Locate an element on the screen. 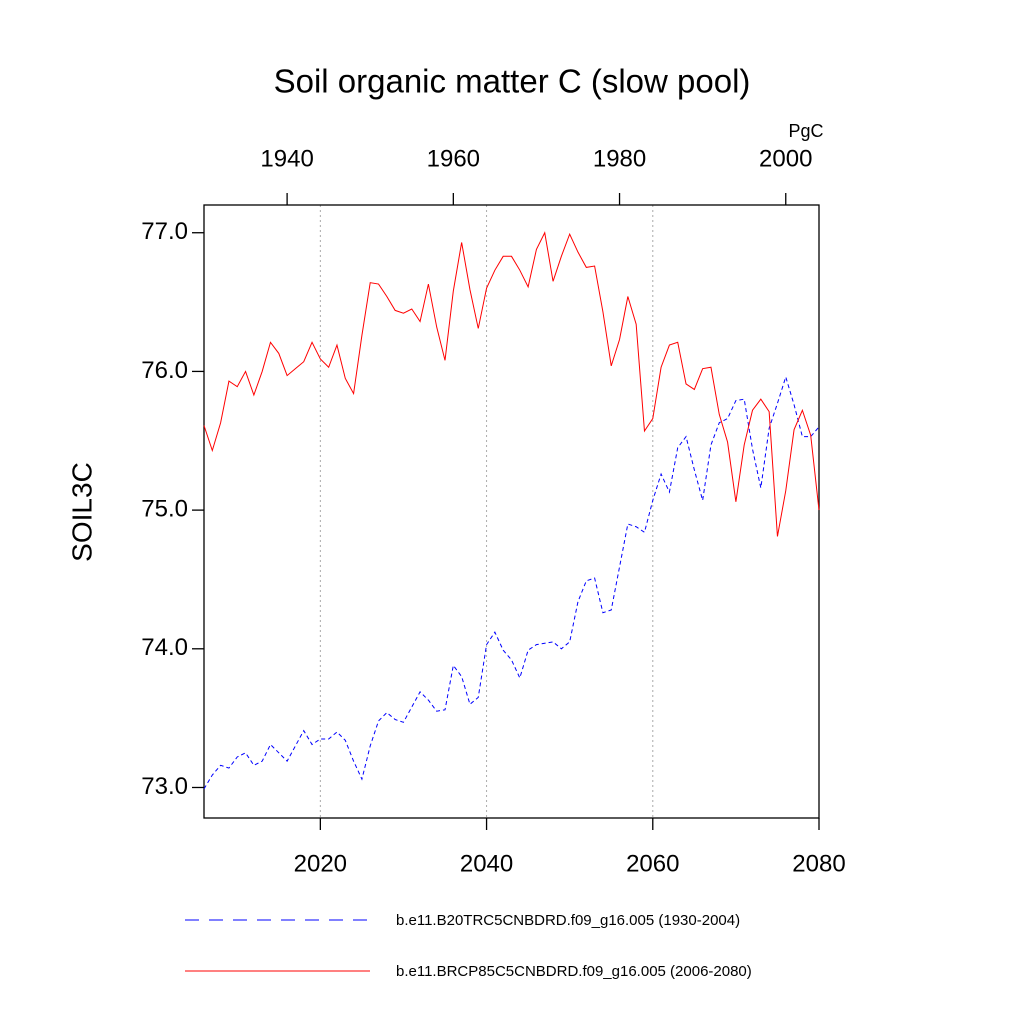 The width and height of the screenshot is (1024, 1024). x2-tick-label: 1980 is located at coordinates (619, 158).